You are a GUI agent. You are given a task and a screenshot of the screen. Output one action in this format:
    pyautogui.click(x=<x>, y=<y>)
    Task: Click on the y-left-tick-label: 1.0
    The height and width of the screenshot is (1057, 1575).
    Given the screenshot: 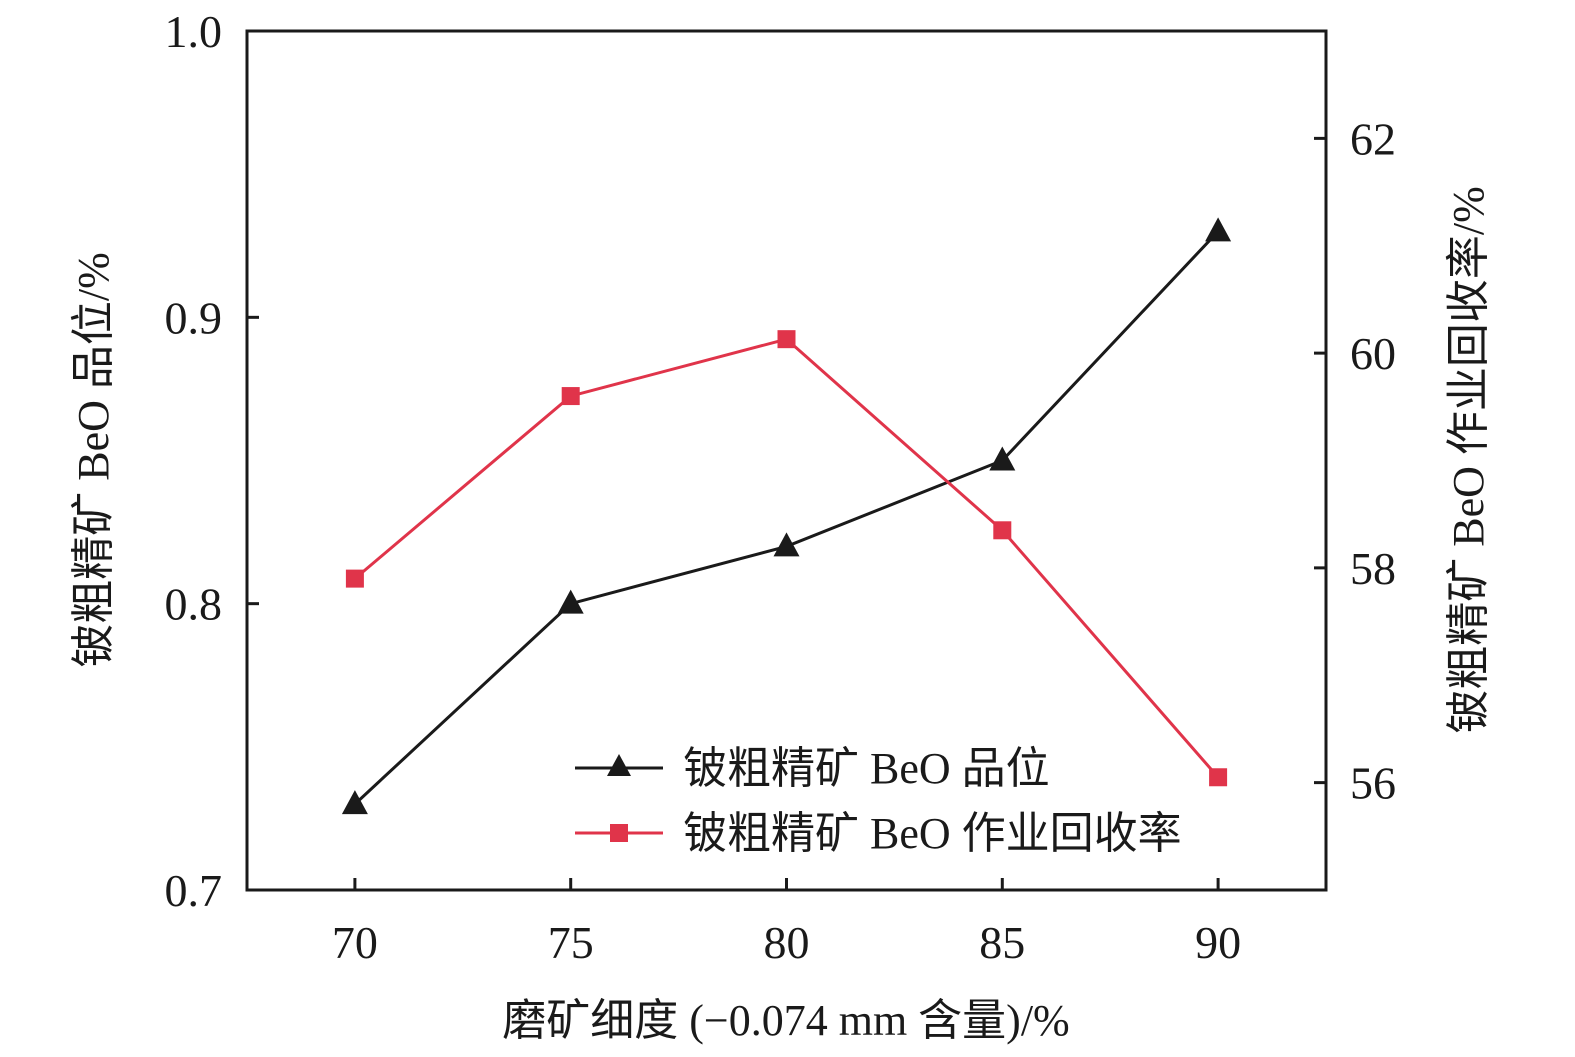 What is the action you would take?
    pyautogui.click(x=194, y=31)
    